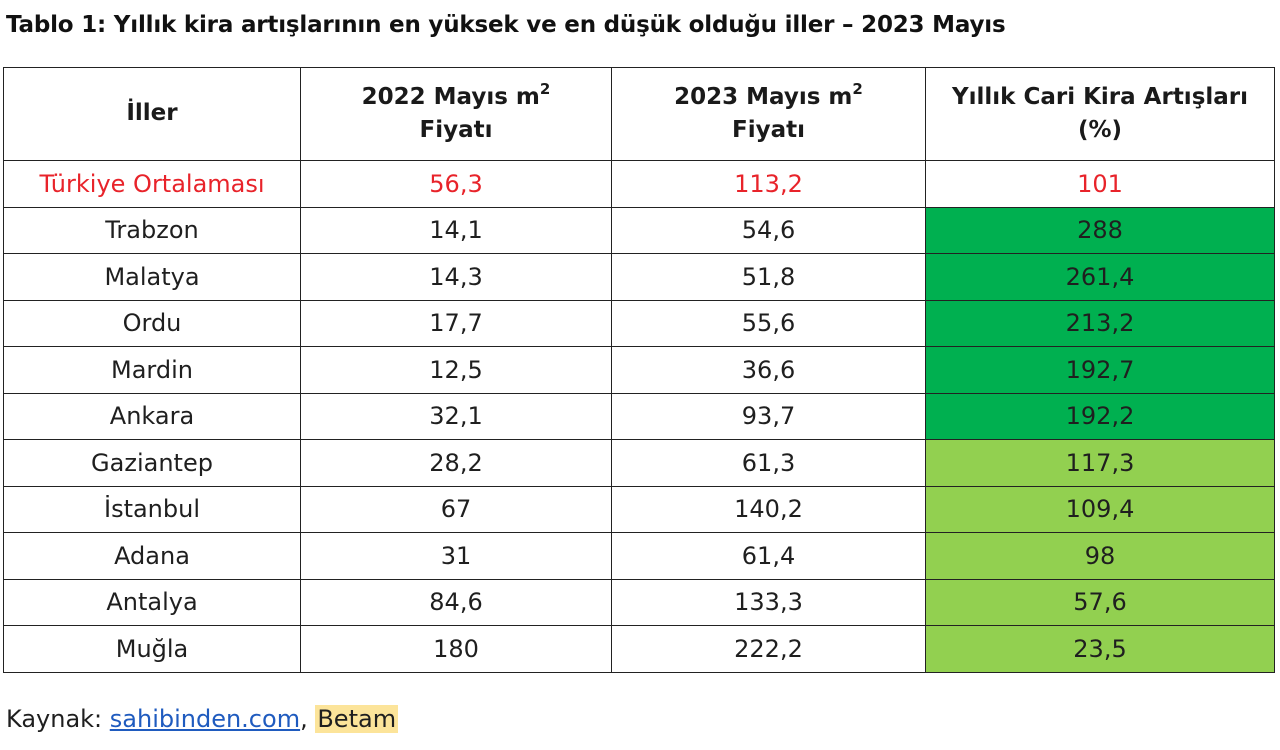 The height and width of the screenshot is (750, 1280). What do you see at coordinates (152, 184) in the screenshot?
I see `cell-city: Türkiye Ortalaması` at bounding box center [152, 184].